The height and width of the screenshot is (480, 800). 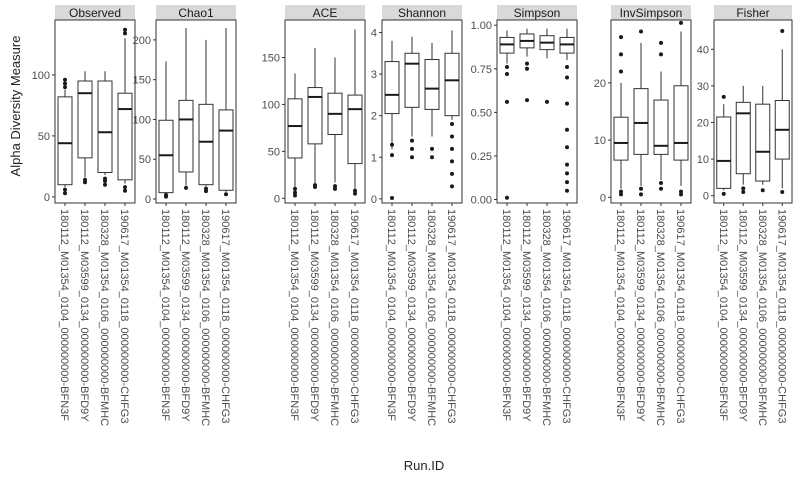 I want to click on y-tick-label: 1, so click(x=374, y=158).